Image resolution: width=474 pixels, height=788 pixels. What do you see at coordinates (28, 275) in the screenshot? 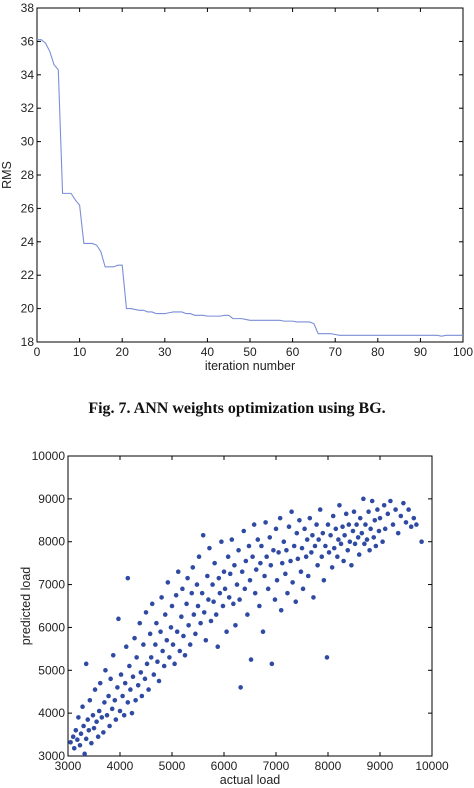
I see `y-tick-label: 22` at bounding box center [28, 275].